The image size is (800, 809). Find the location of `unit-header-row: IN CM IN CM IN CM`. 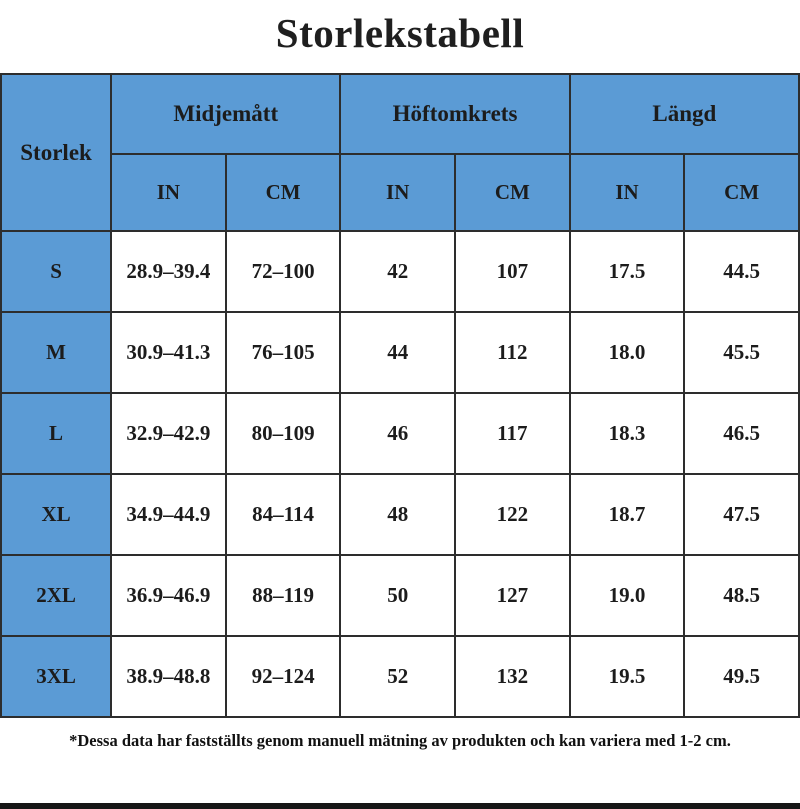

unit-header-row: IN CM IN CM IN CM is located at coordinates (400, 192).